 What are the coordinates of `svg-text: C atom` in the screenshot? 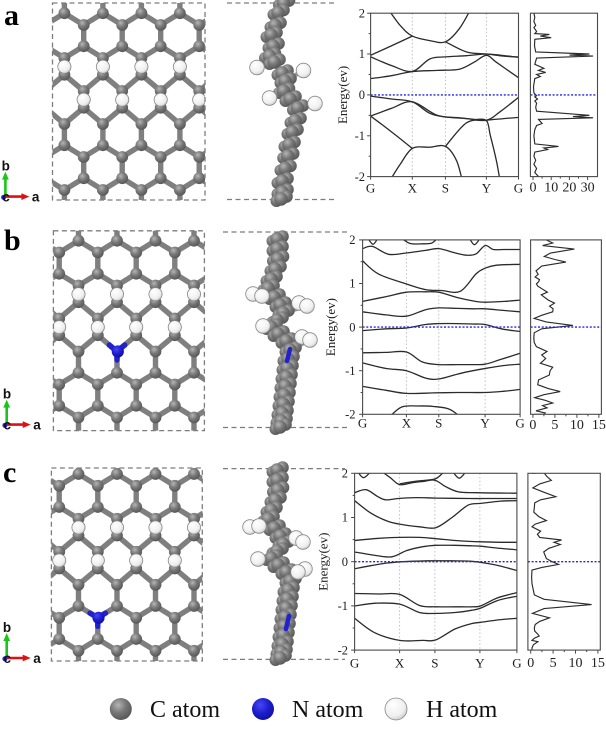 It's located at (185, 710).